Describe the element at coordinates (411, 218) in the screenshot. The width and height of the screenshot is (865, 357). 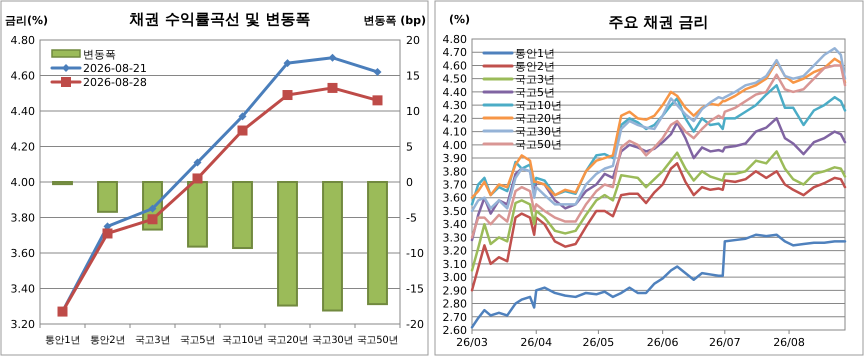
I see `y2-tick-label: -5` at that location.